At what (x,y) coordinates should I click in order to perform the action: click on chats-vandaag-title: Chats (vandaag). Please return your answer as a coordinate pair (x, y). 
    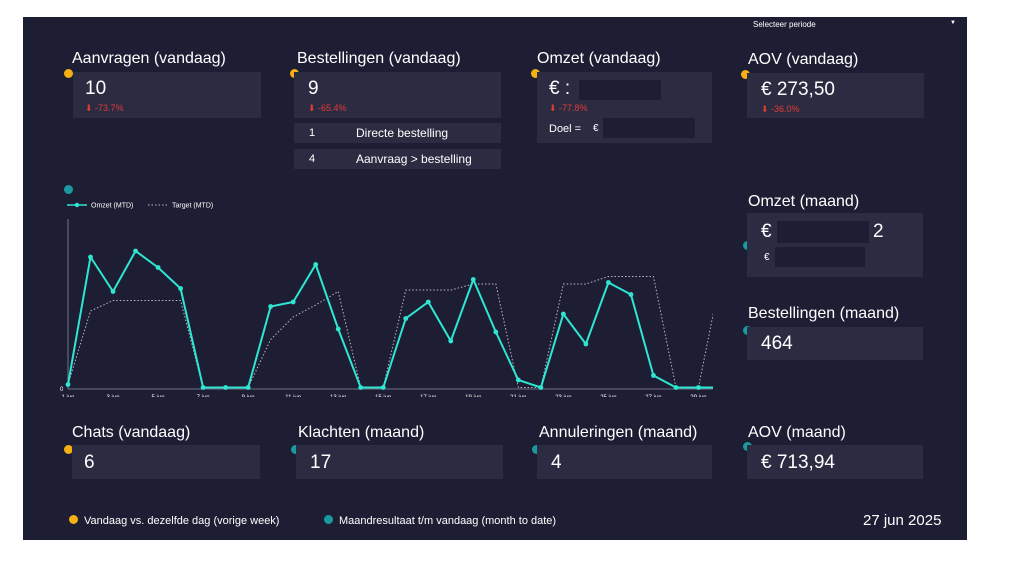
    Looking at the image, I should click on (131, 432).